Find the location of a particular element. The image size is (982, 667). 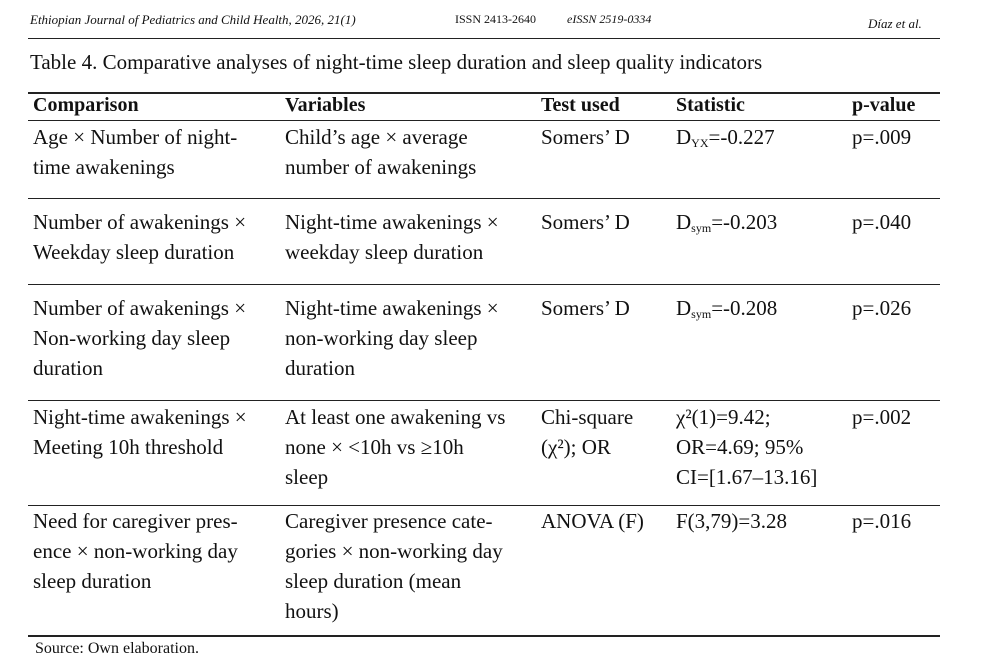

cell-line: none × <10h vs ≥10h is located at coordinates (374, 447).